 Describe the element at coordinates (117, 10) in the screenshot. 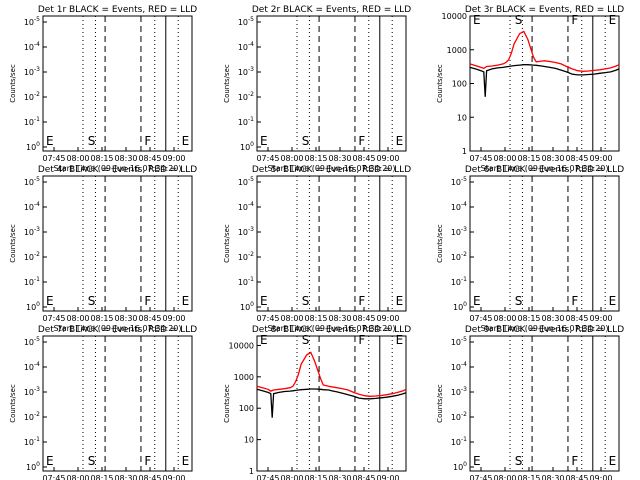

I see `panel-title: Det 1r BLACK = Events, RED = LLD` at that location.